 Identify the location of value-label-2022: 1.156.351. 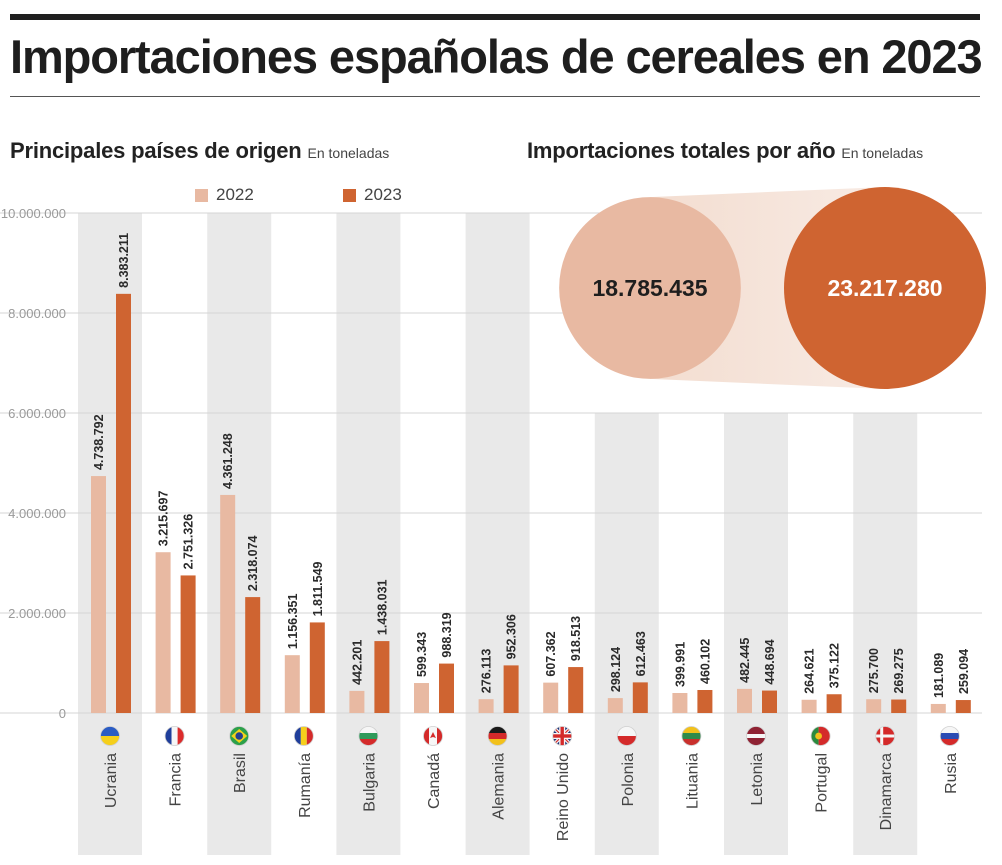
(293, 622).